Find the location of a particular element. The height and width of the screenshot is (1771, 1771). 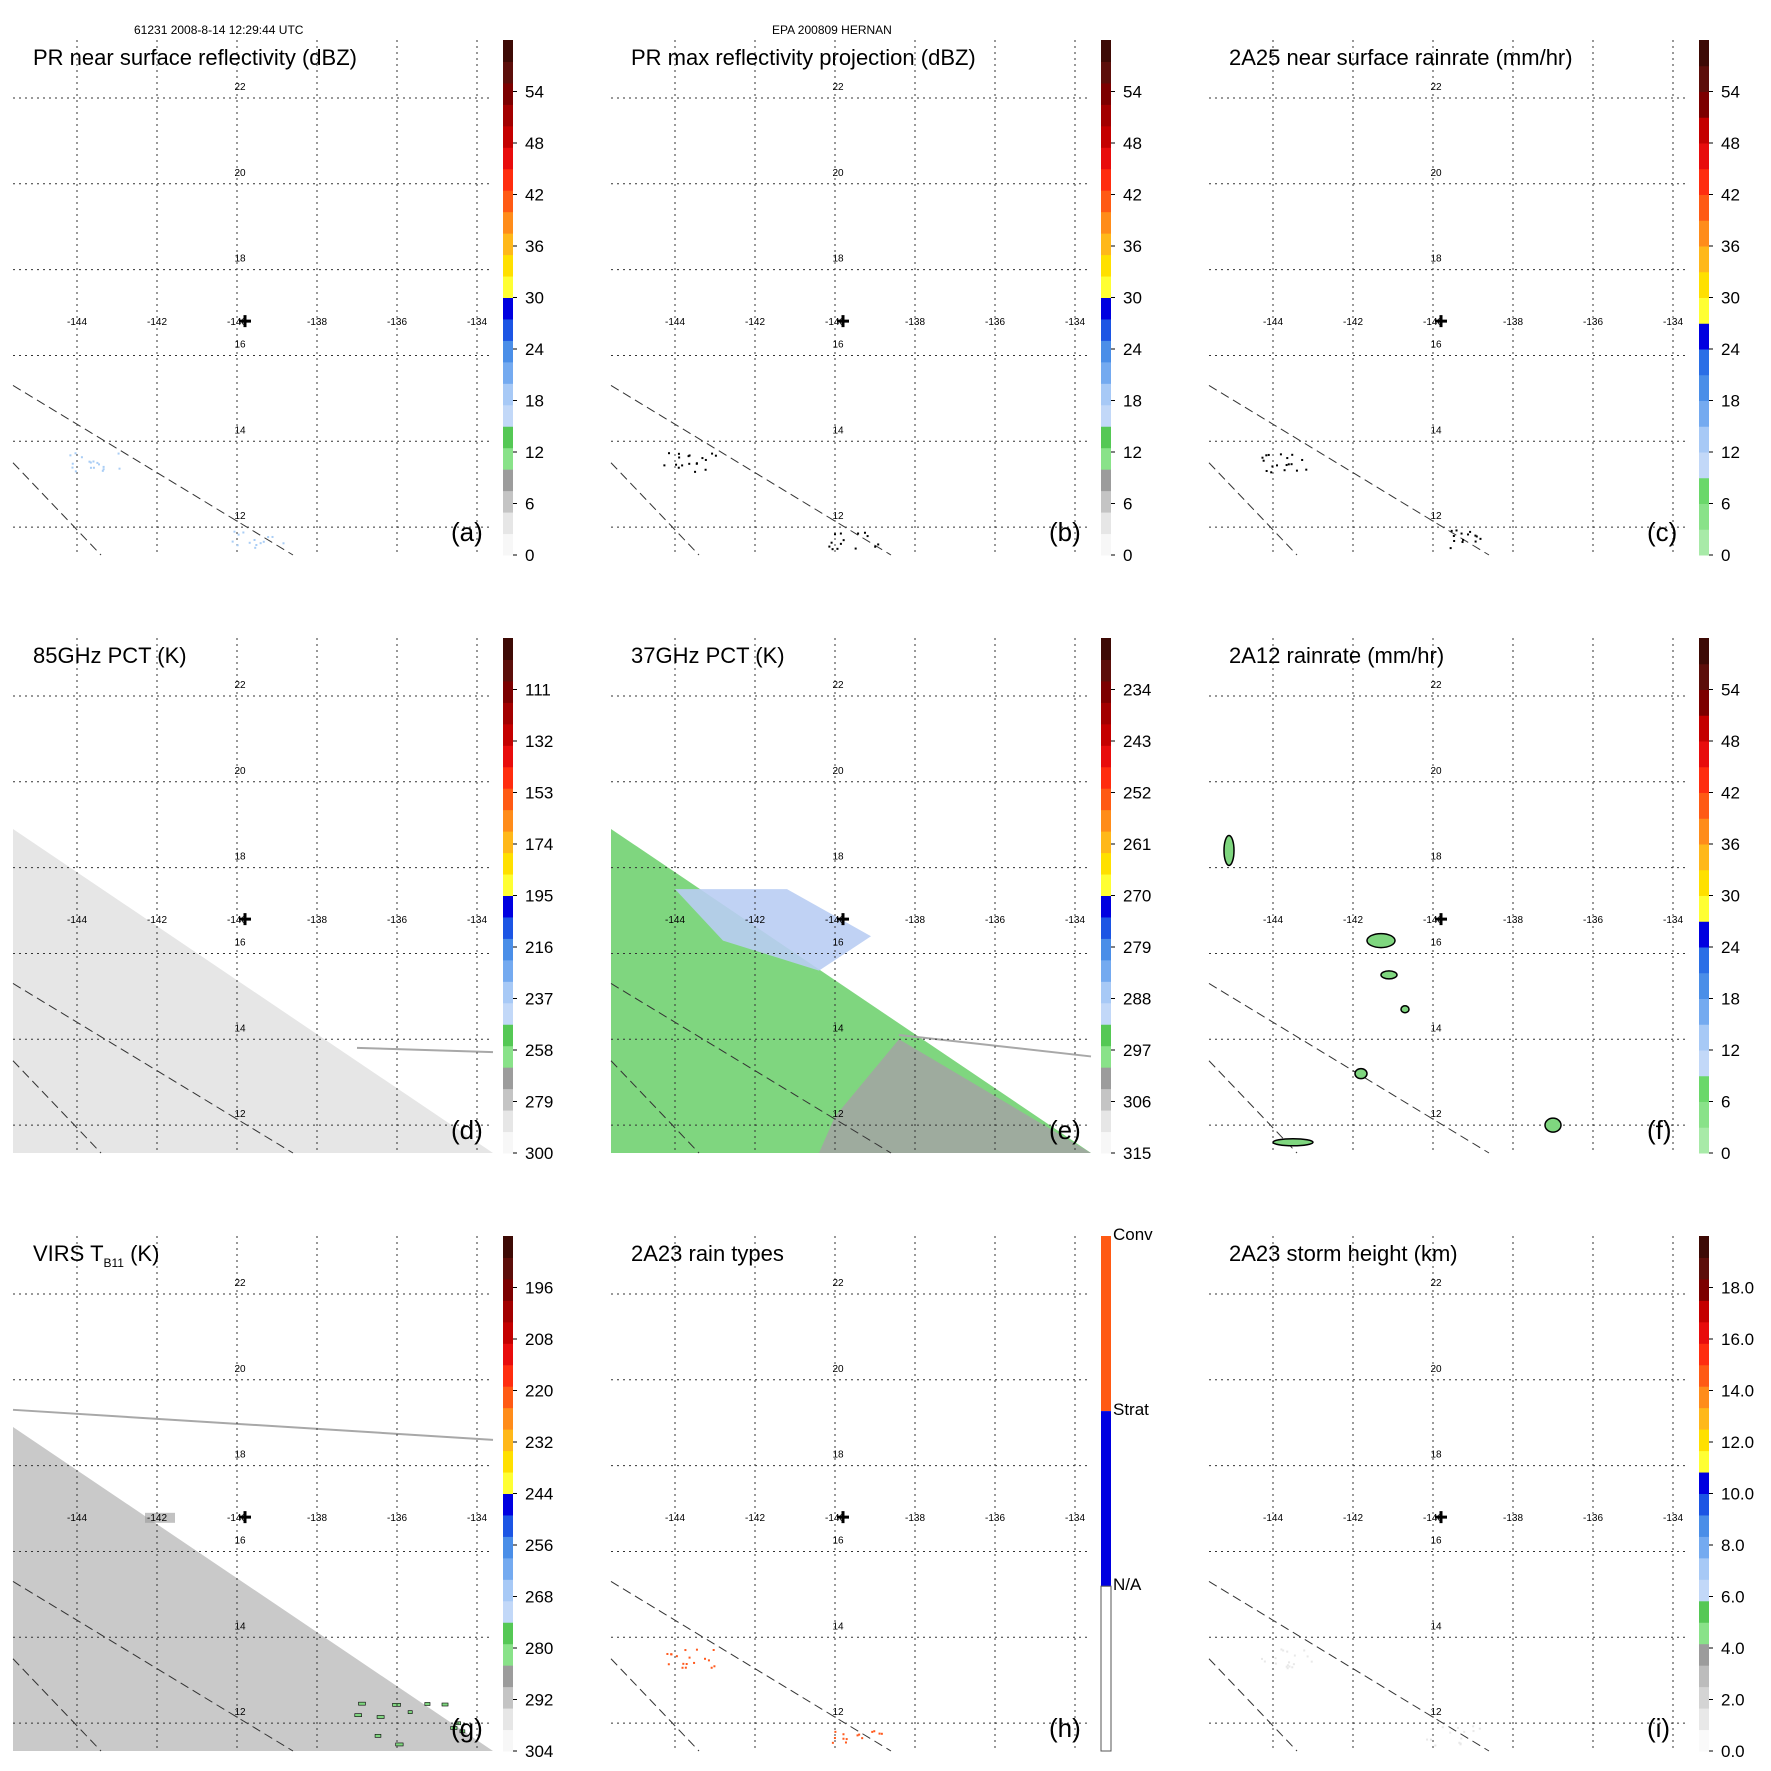

rain-blob is located at coordinates (1229, 850).